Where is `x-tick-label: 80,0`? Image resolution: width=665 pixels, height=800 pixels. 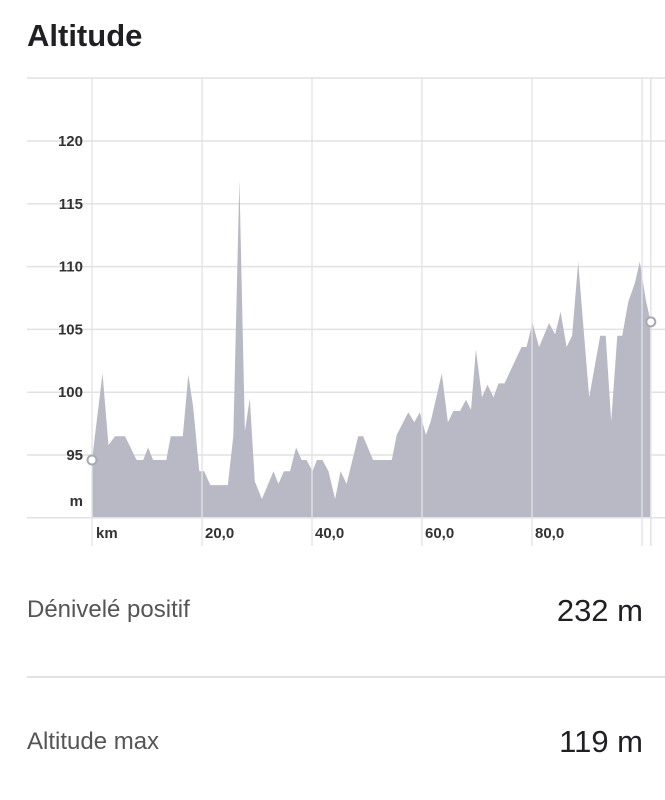
x-tick-label: 80,0 is located at coordinates (549, 533).